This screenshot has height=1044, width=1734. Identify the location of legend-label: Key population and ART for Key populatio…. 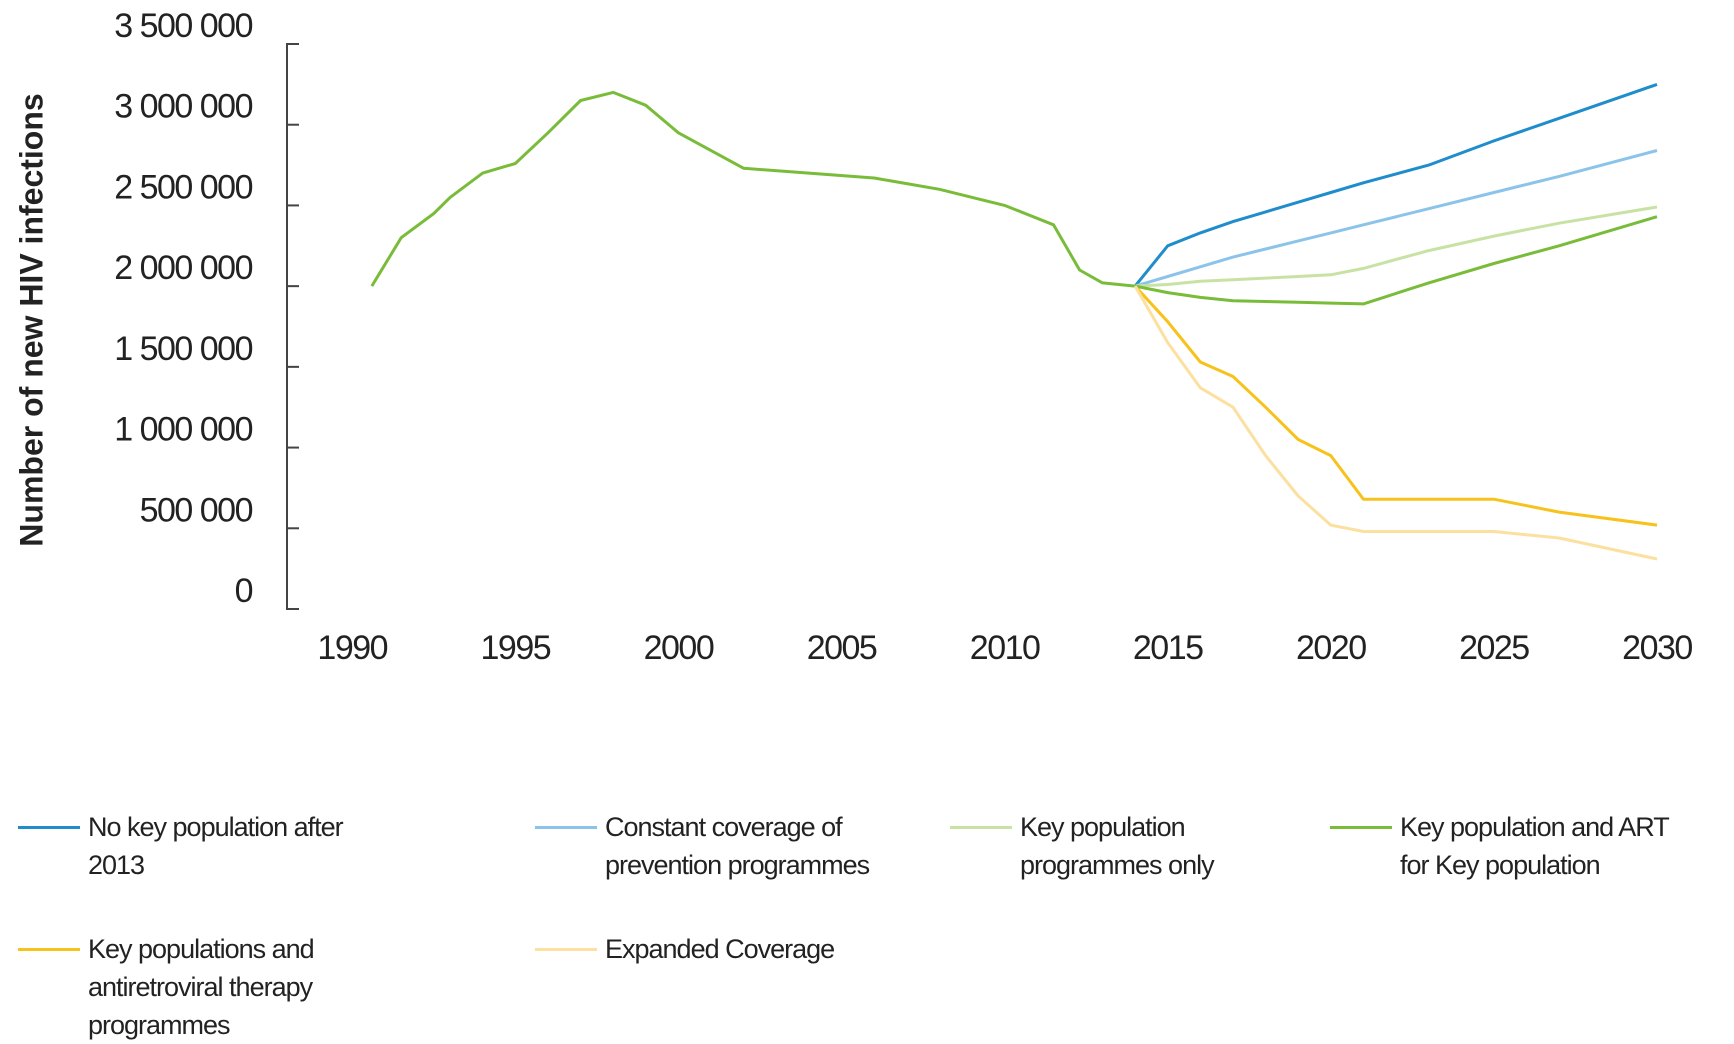
(1534, 846).